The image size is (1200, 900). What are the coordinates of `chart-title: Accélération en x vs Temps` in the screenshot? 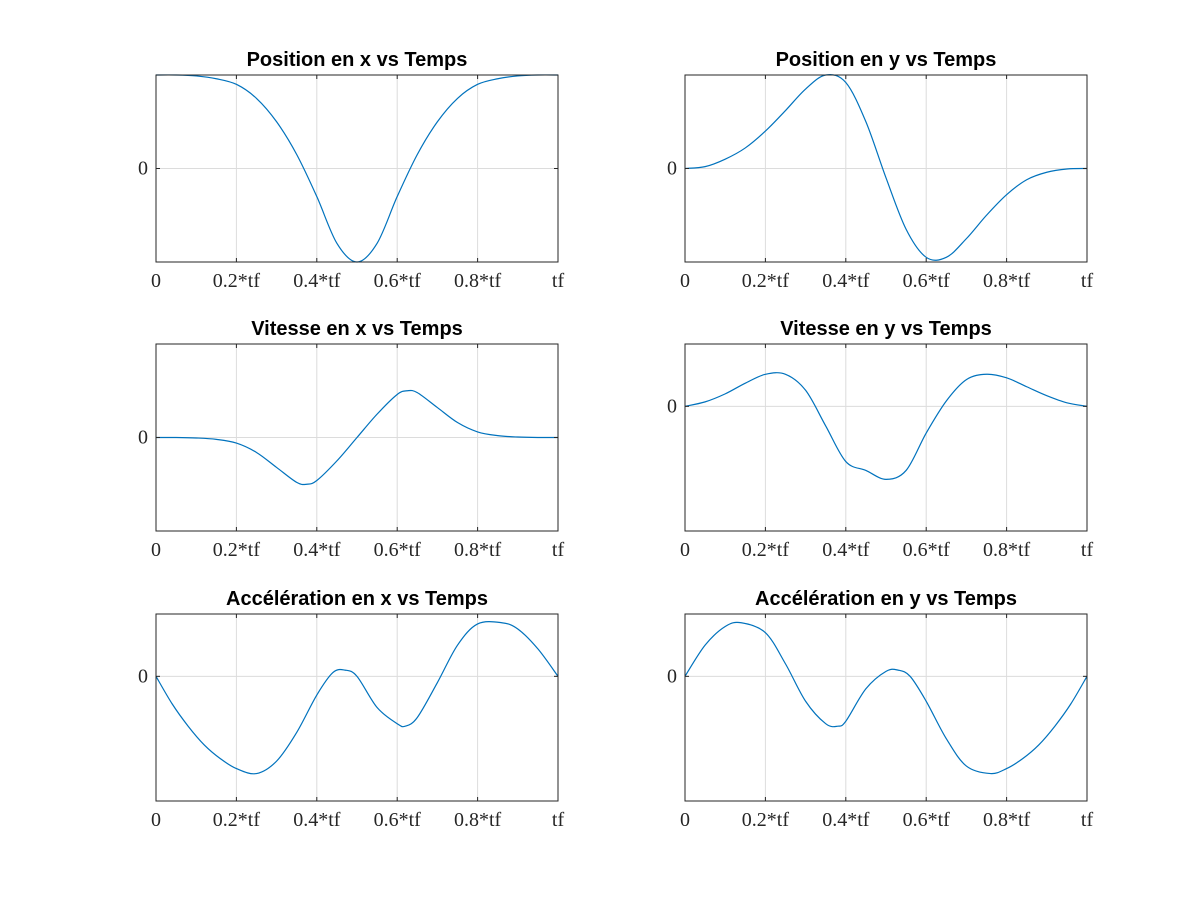 It's located at (357, 599).